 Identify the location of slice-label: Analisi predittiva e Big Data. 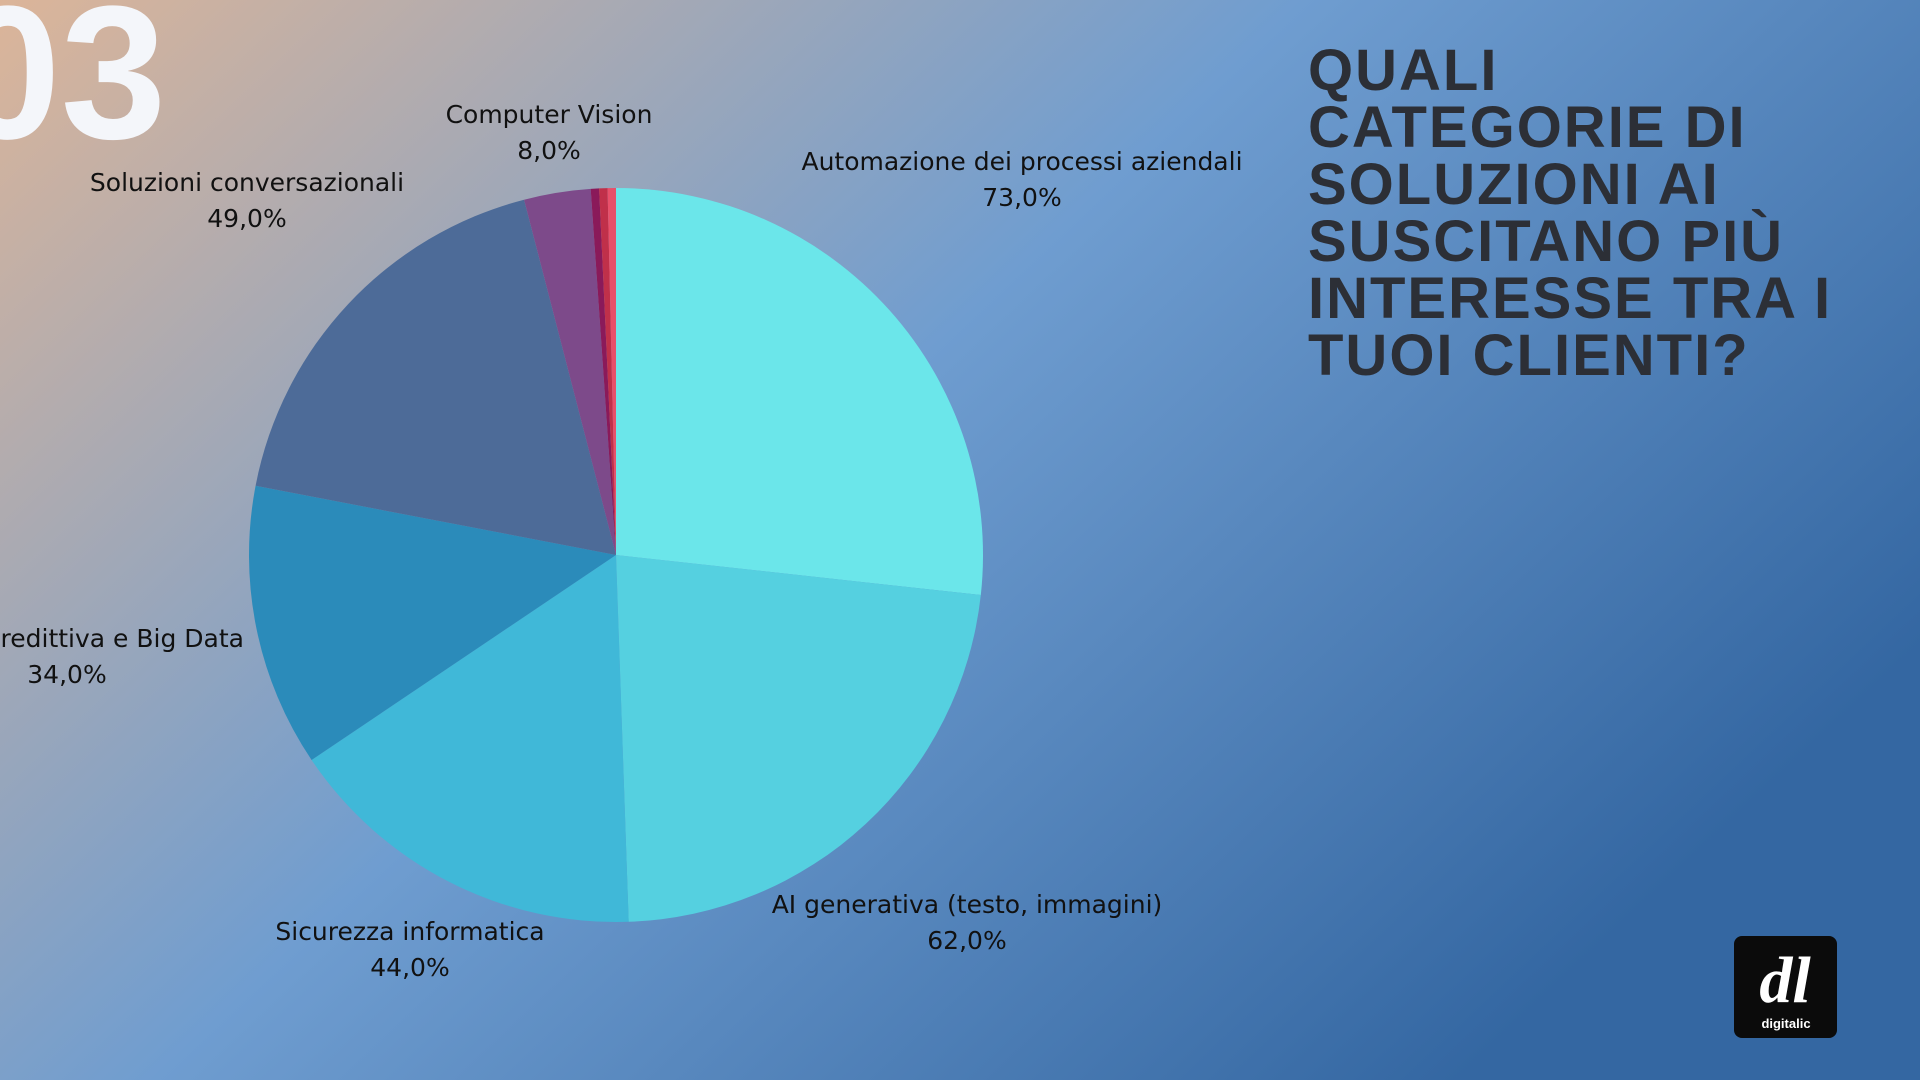
(122, 638).